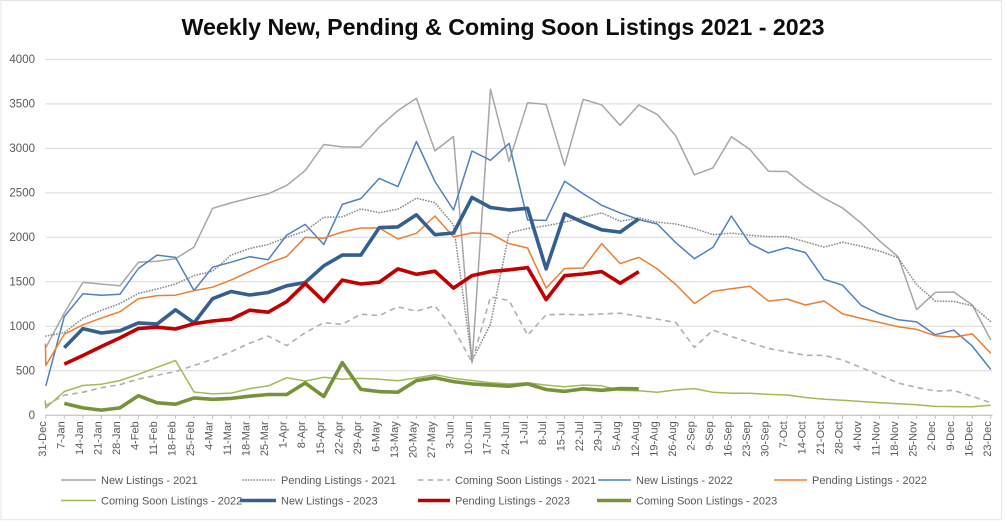 Image resolution: width=1007 pixels, height=526 pixels. What do you see at coordinates (284, 434) in the screenshot?
I see `svg-text: 1-Apr` at bounding box center [284, 434].